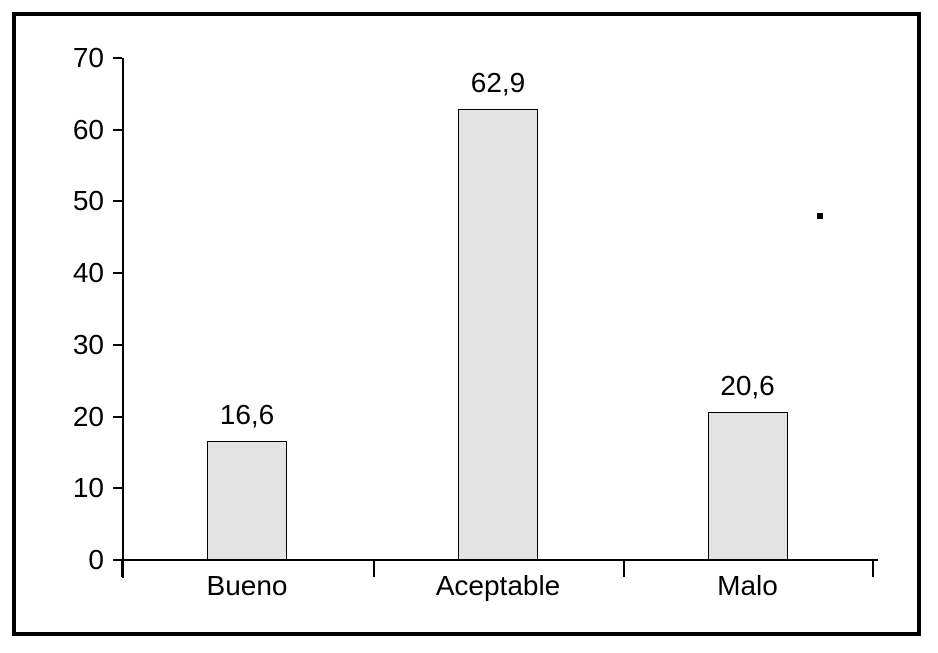 The height and width of the screenshot is (653, 938). What do you see at coordinates (88, 416) in the screenshot?
I see `y-axis-tick-label: 20` at bounding box center [88, 416].